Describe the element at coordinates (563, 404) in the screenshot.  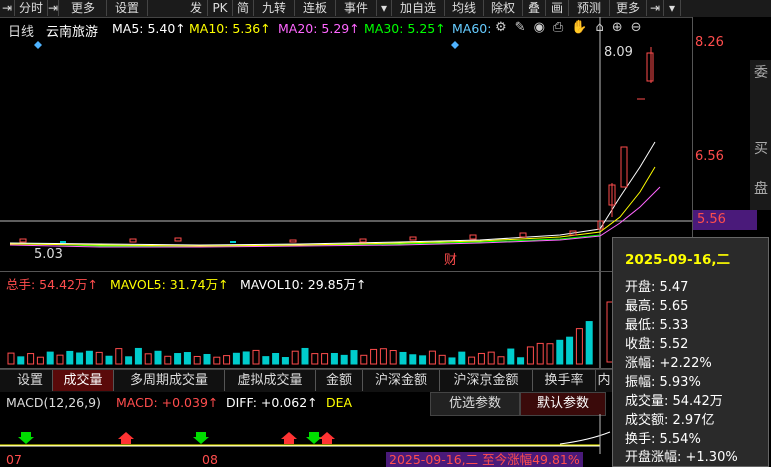
I see `default-params-button: 默认参数` at that location.